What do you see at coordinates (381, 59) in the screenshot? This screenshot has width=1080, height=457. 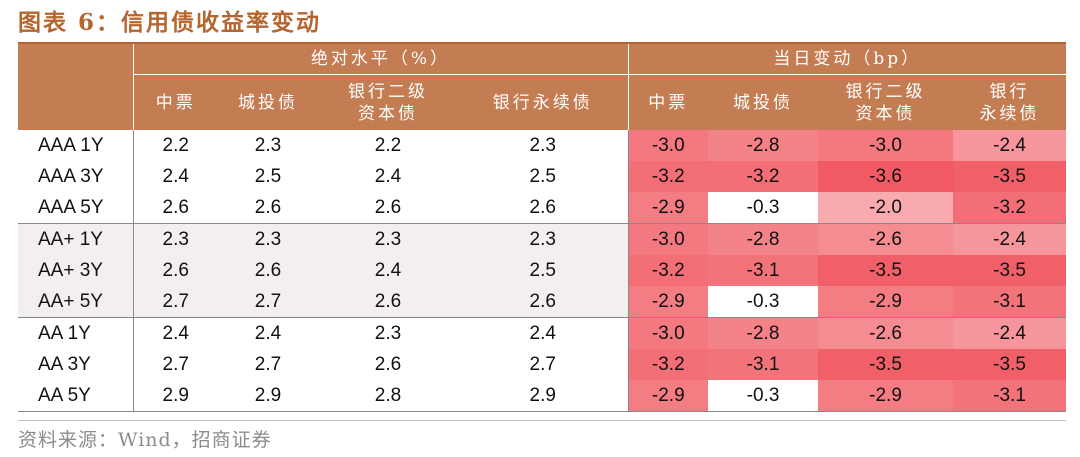 I see `group-header-level: 绝对水平（%）` at bounding box center [381, 59].